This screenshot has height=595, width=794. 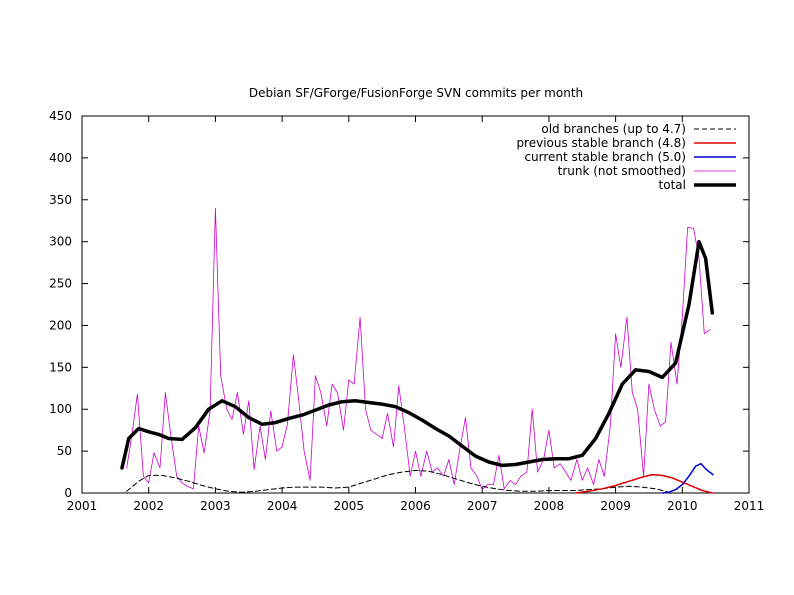 I want to click on x-tick-label: 2008, so click(x=549, y=506).